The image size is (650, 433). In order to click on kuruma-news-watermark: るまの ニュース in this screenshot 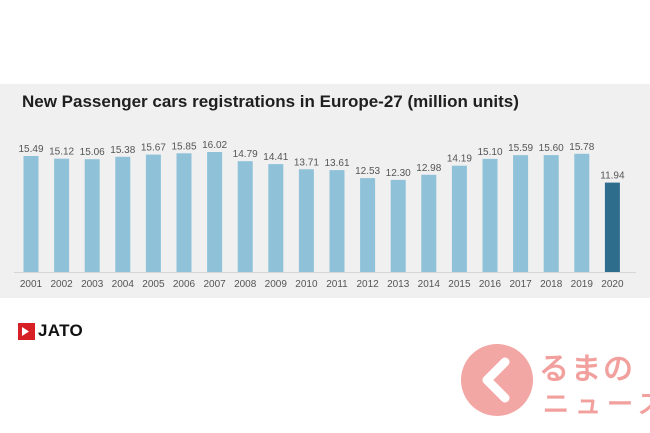, I will do `click(552, 383)`.